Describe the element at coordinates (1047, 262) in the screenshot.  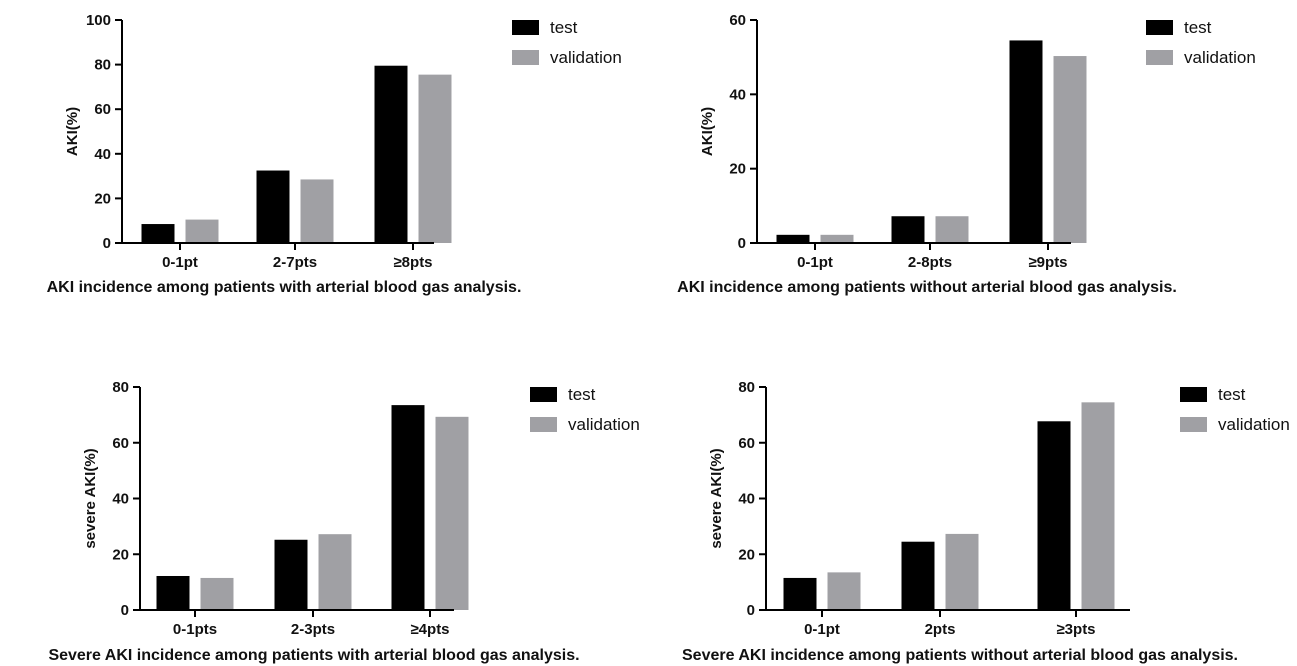
I see `x-tick-label: ≥9pts` at that location.